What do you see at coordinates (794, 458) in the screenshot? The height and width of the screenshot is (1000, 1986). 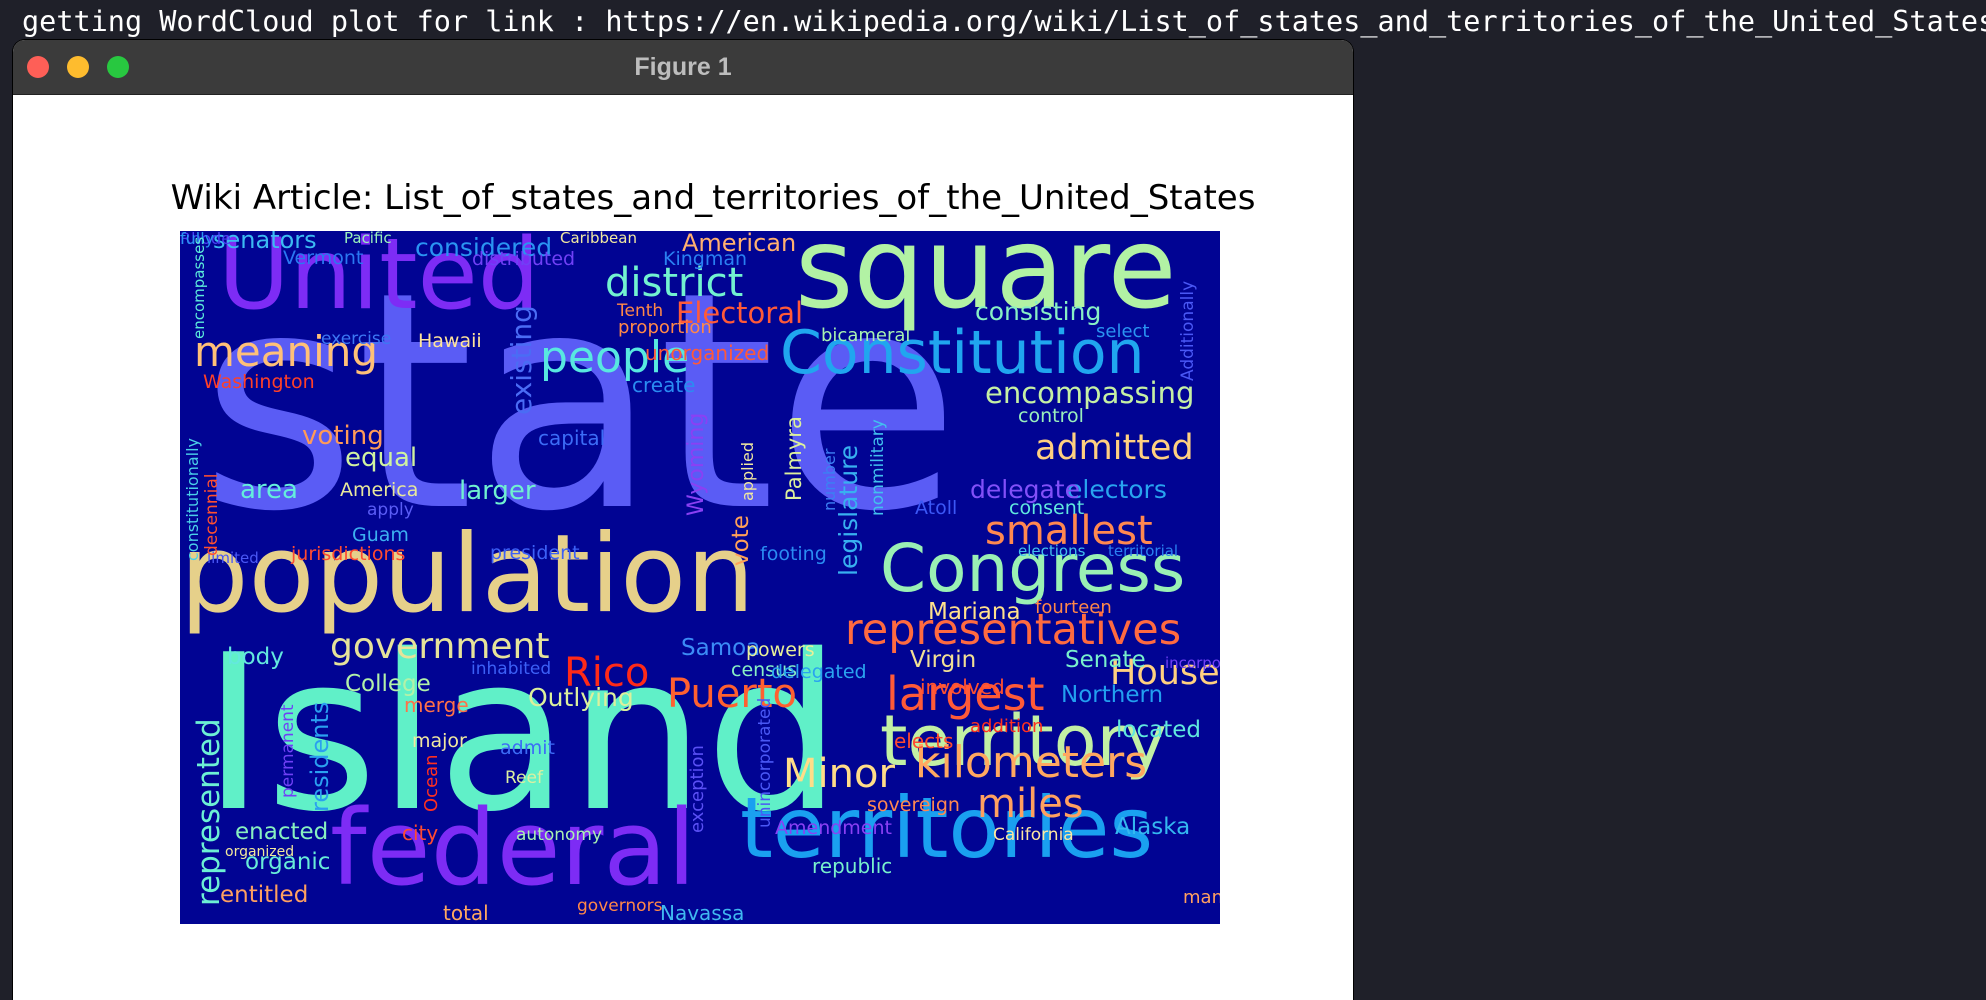 I see `wordcloud-word: Palmyra` at bounding box center [794, 458].